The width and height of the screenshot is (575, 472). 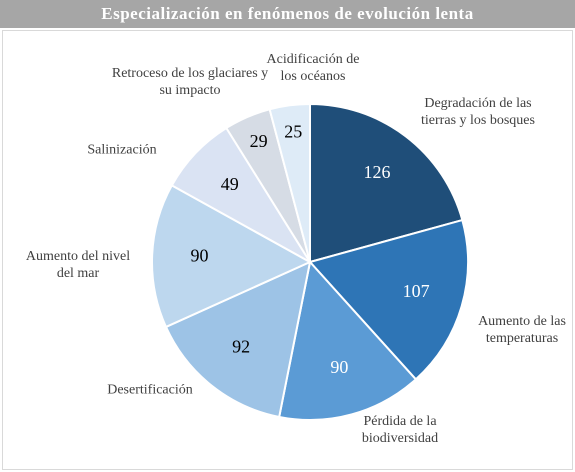 I want to click on category-label: Aumento de las temperaturas, so click(x=522, y=330).